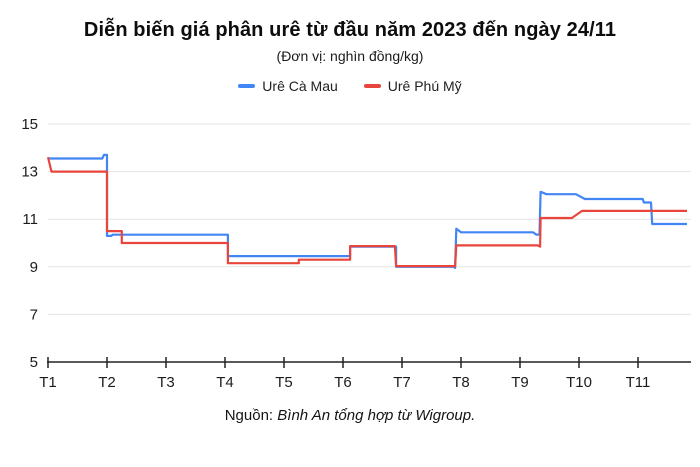 The height and width of the screenshot is (467, 700). Describe the element at coordinates (520, 382) in the screenshot. I see `svg-text: T9` at that location.